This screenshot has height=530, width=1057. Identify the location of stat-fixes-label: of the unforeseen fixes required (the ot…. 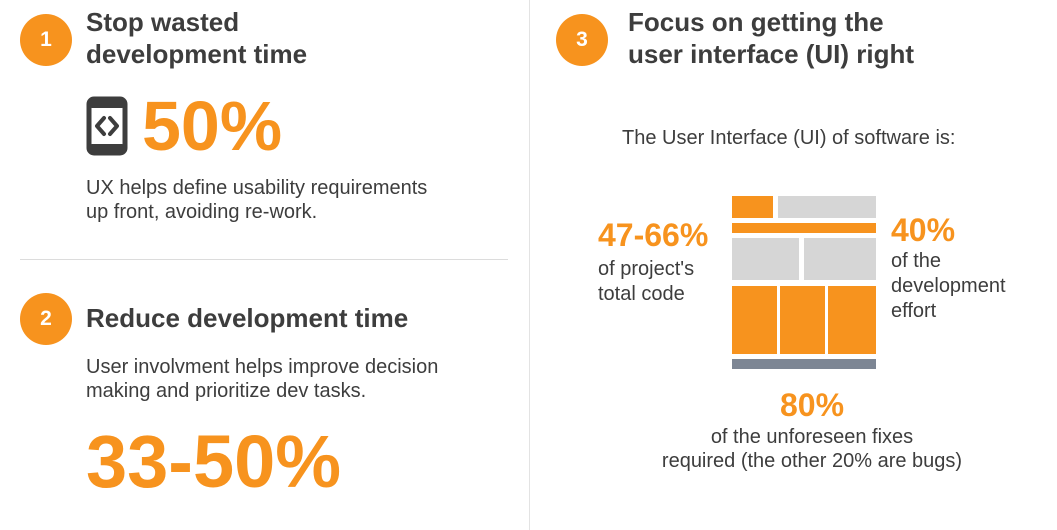
(812, 449).